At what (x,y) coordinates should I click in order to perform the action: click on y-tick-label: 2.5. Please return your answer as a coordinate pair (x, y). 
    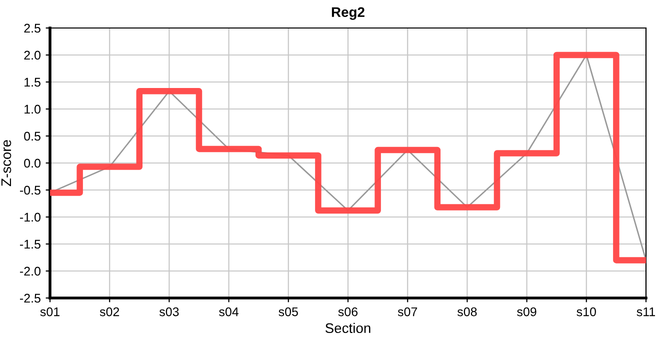
    Looking at the image, I should click on (32, 28).